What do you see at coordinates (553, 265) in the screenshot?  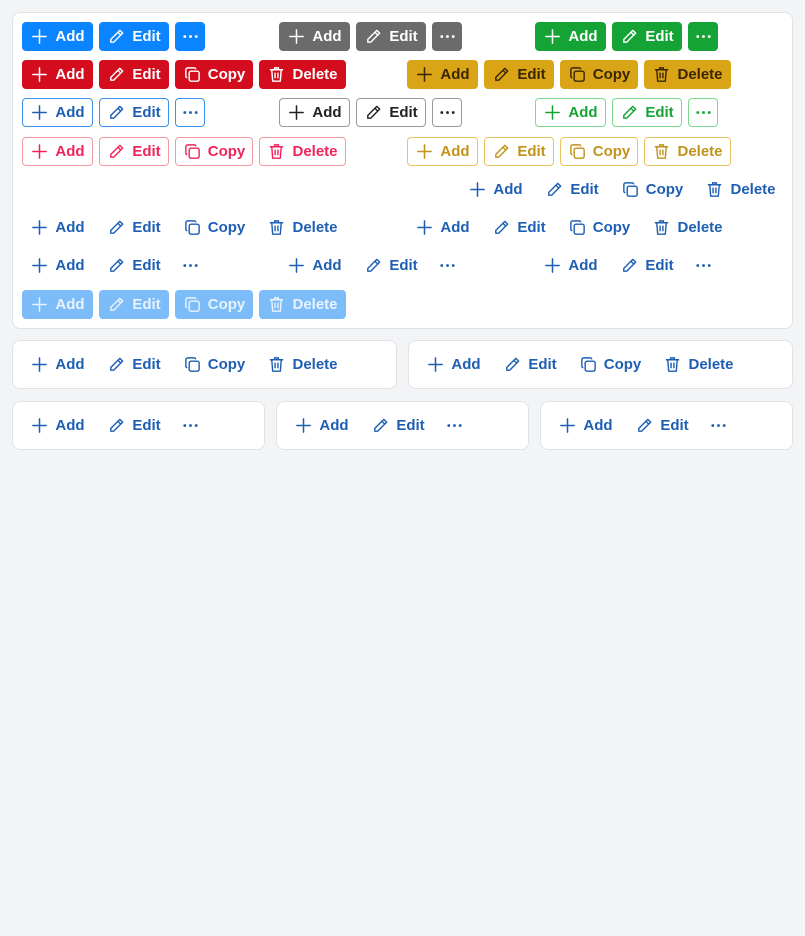 I see `plus-icon` at bounding box center [553, 265].